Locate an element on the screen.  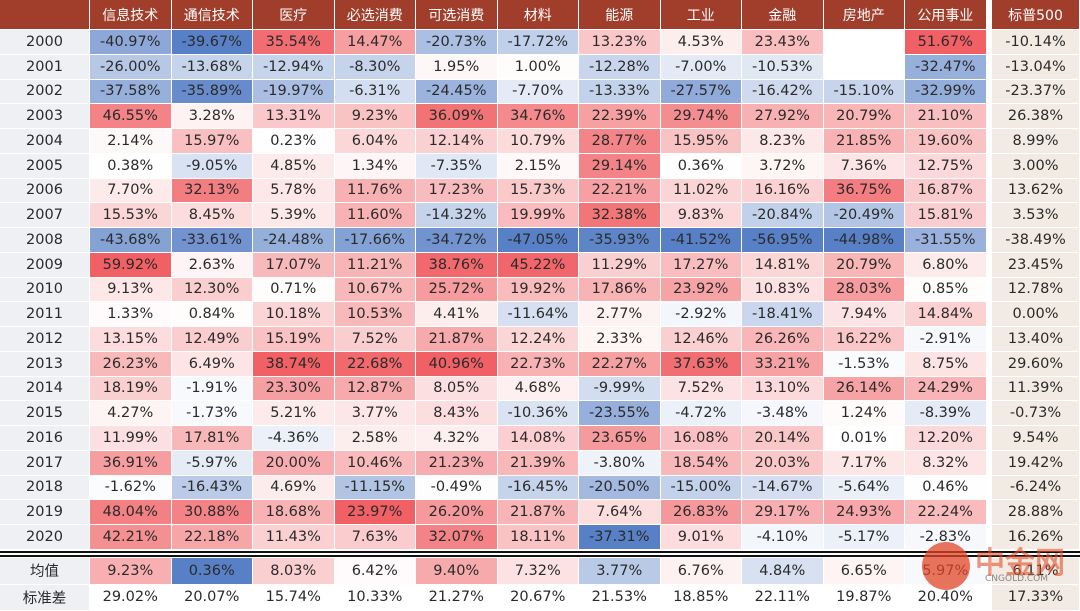
return-cell: 26.26% is located at coordinates (783, 339).